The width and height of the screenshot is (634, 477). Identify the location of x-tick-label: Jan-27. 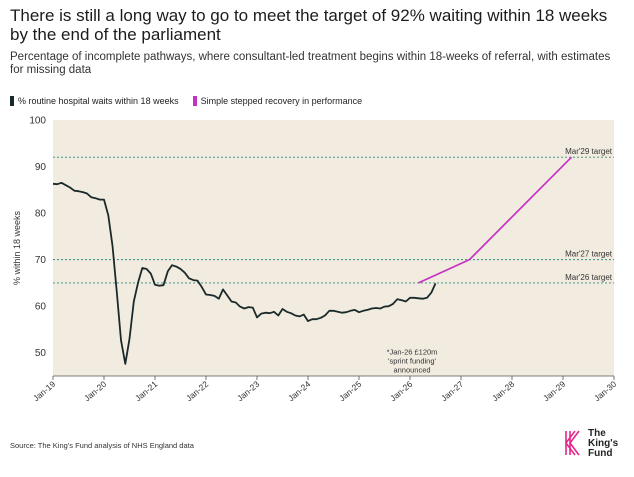
(452, 391).